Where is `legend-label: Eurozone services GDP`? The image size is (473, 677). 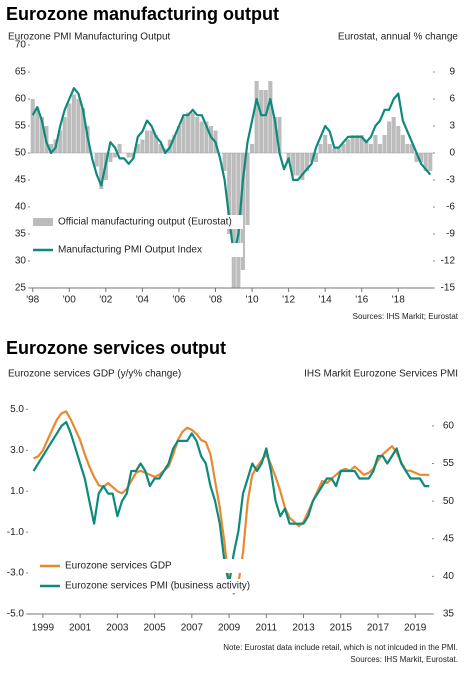
legend-label: Eurozone services GDP is located at coordinates (118, 566).